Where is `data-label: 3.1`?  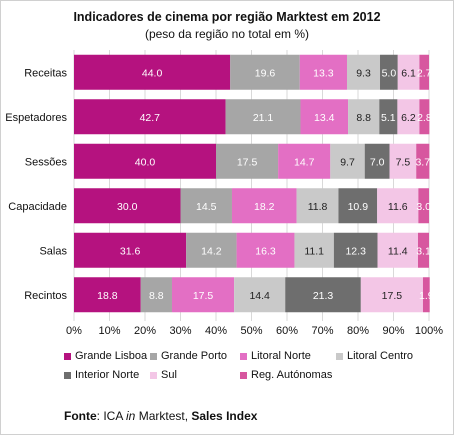 data-label: 3.1 is located at coordinates (423, 251).